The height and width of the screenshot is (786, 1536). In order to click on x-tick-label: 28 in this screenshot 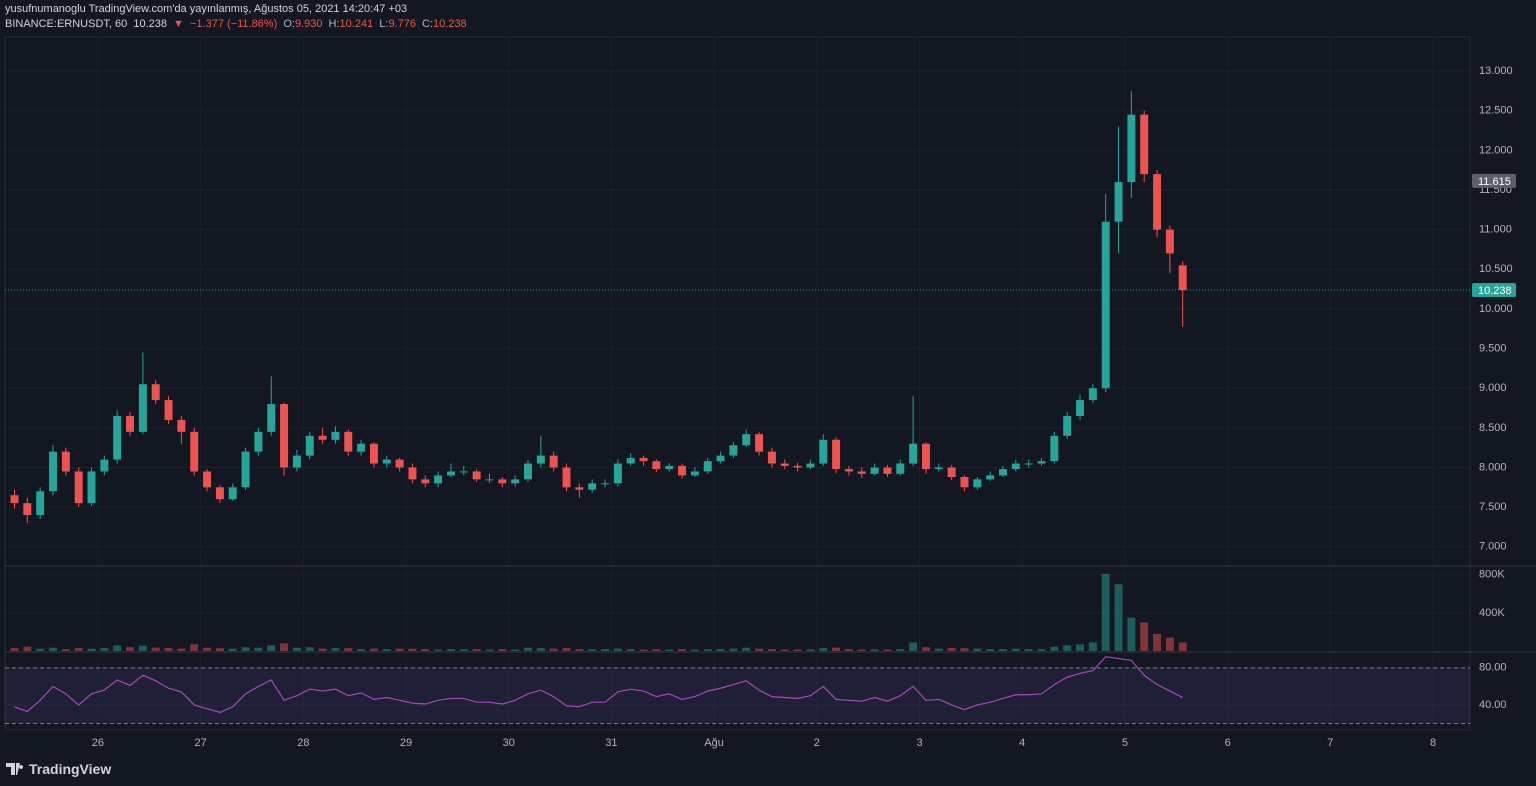, I will do `click(303, 743)`.